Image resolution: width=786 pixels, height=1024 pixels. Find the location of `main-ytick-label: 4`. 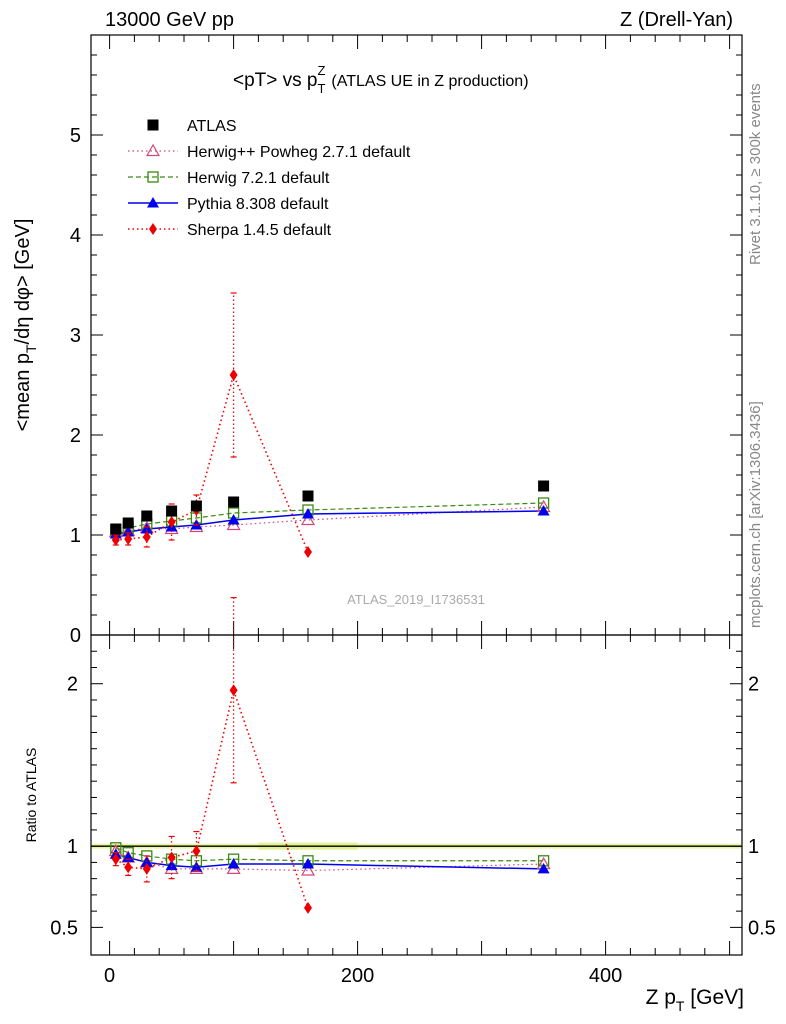

main-ytick-label: 4 is located at coordinates (75, 236).